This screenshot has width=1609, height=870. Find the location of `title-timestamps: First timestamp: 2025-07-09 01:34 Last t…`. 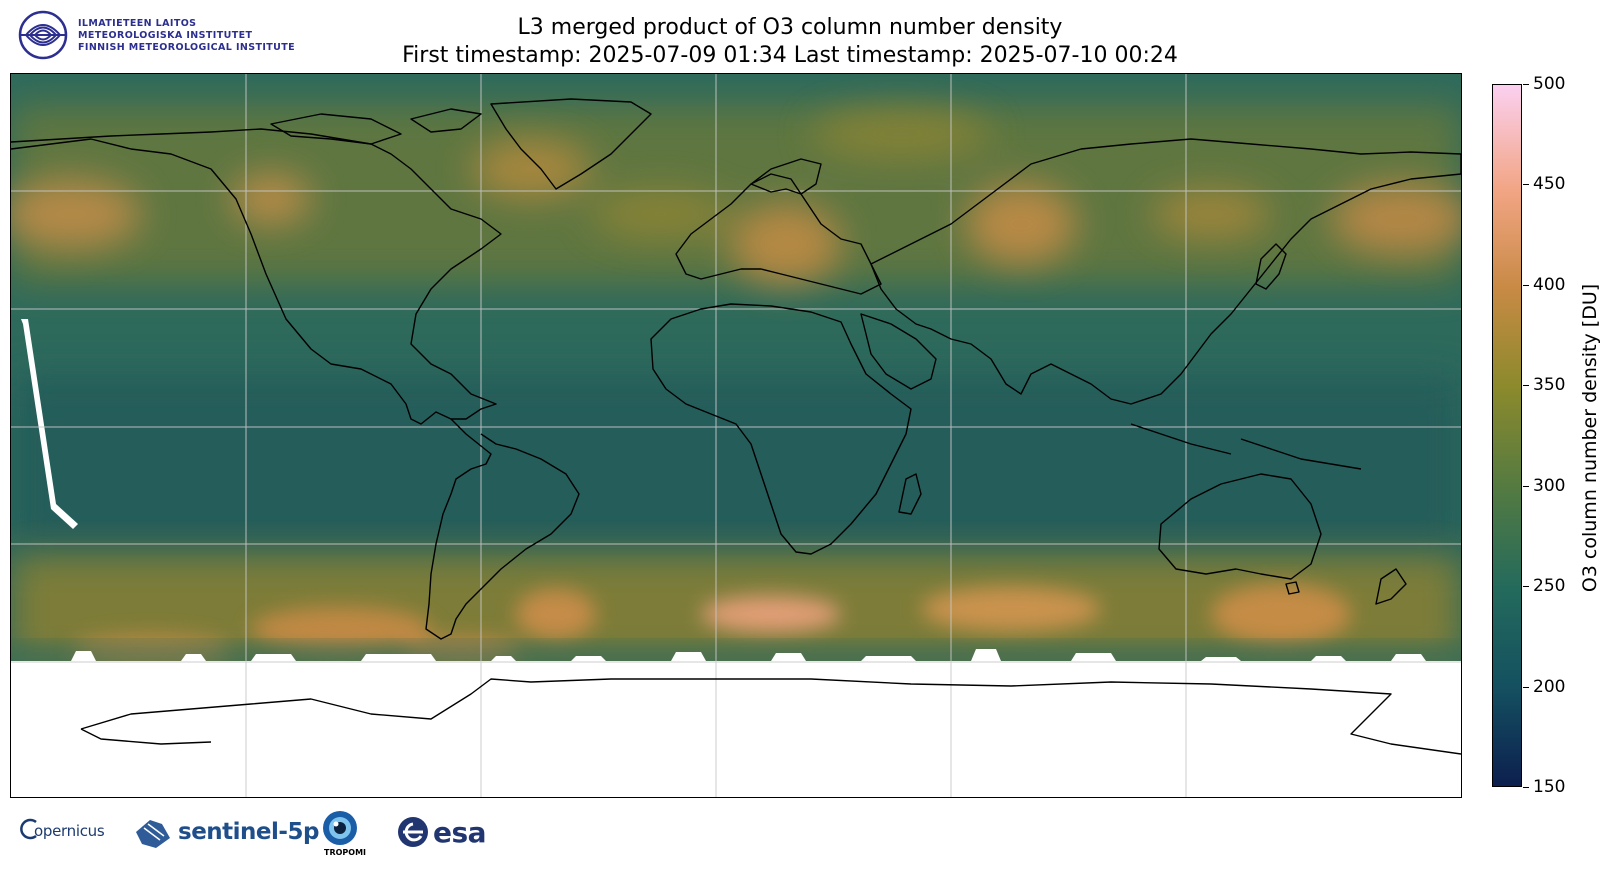

title-timestamps: First timestamp: 2025-07-09 01:34 Last t… is located at coordinates (790, 55).